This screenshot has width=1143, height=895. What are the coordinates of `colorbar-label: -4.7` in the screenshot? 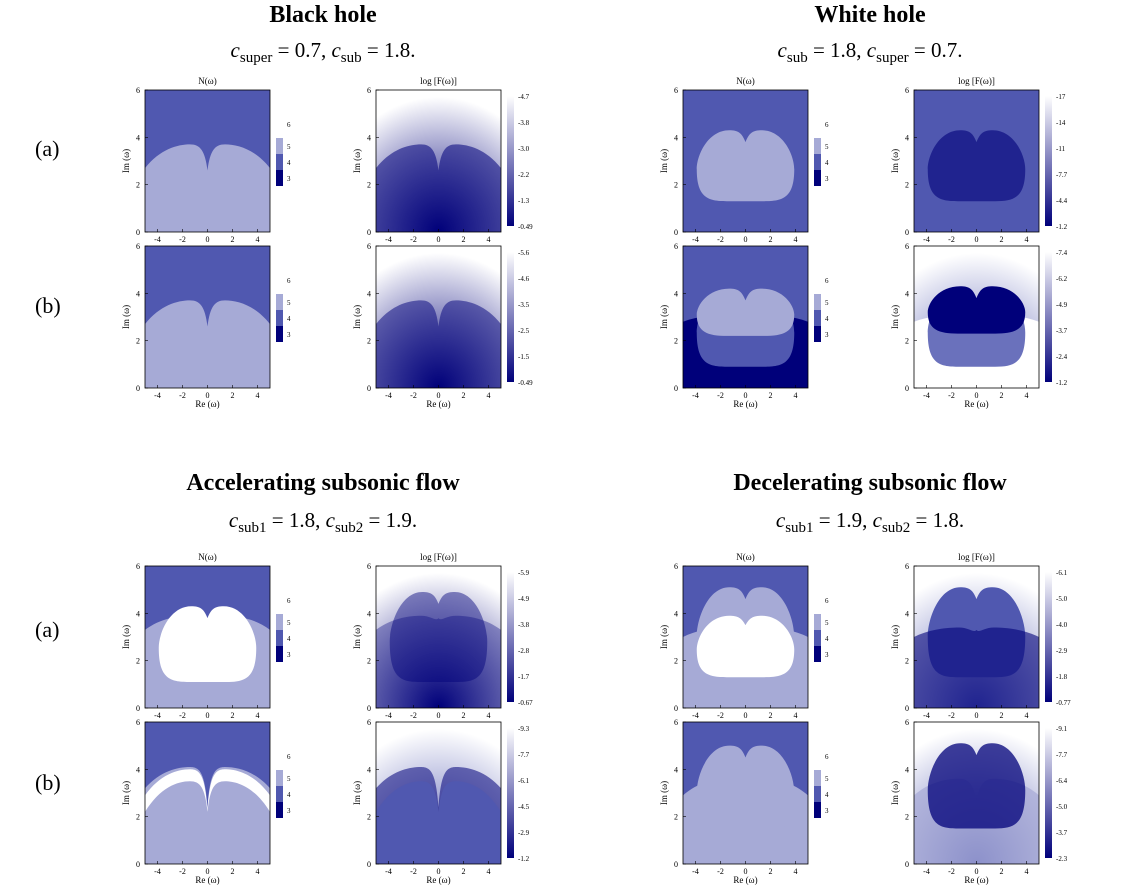 It's located at (524, 97).